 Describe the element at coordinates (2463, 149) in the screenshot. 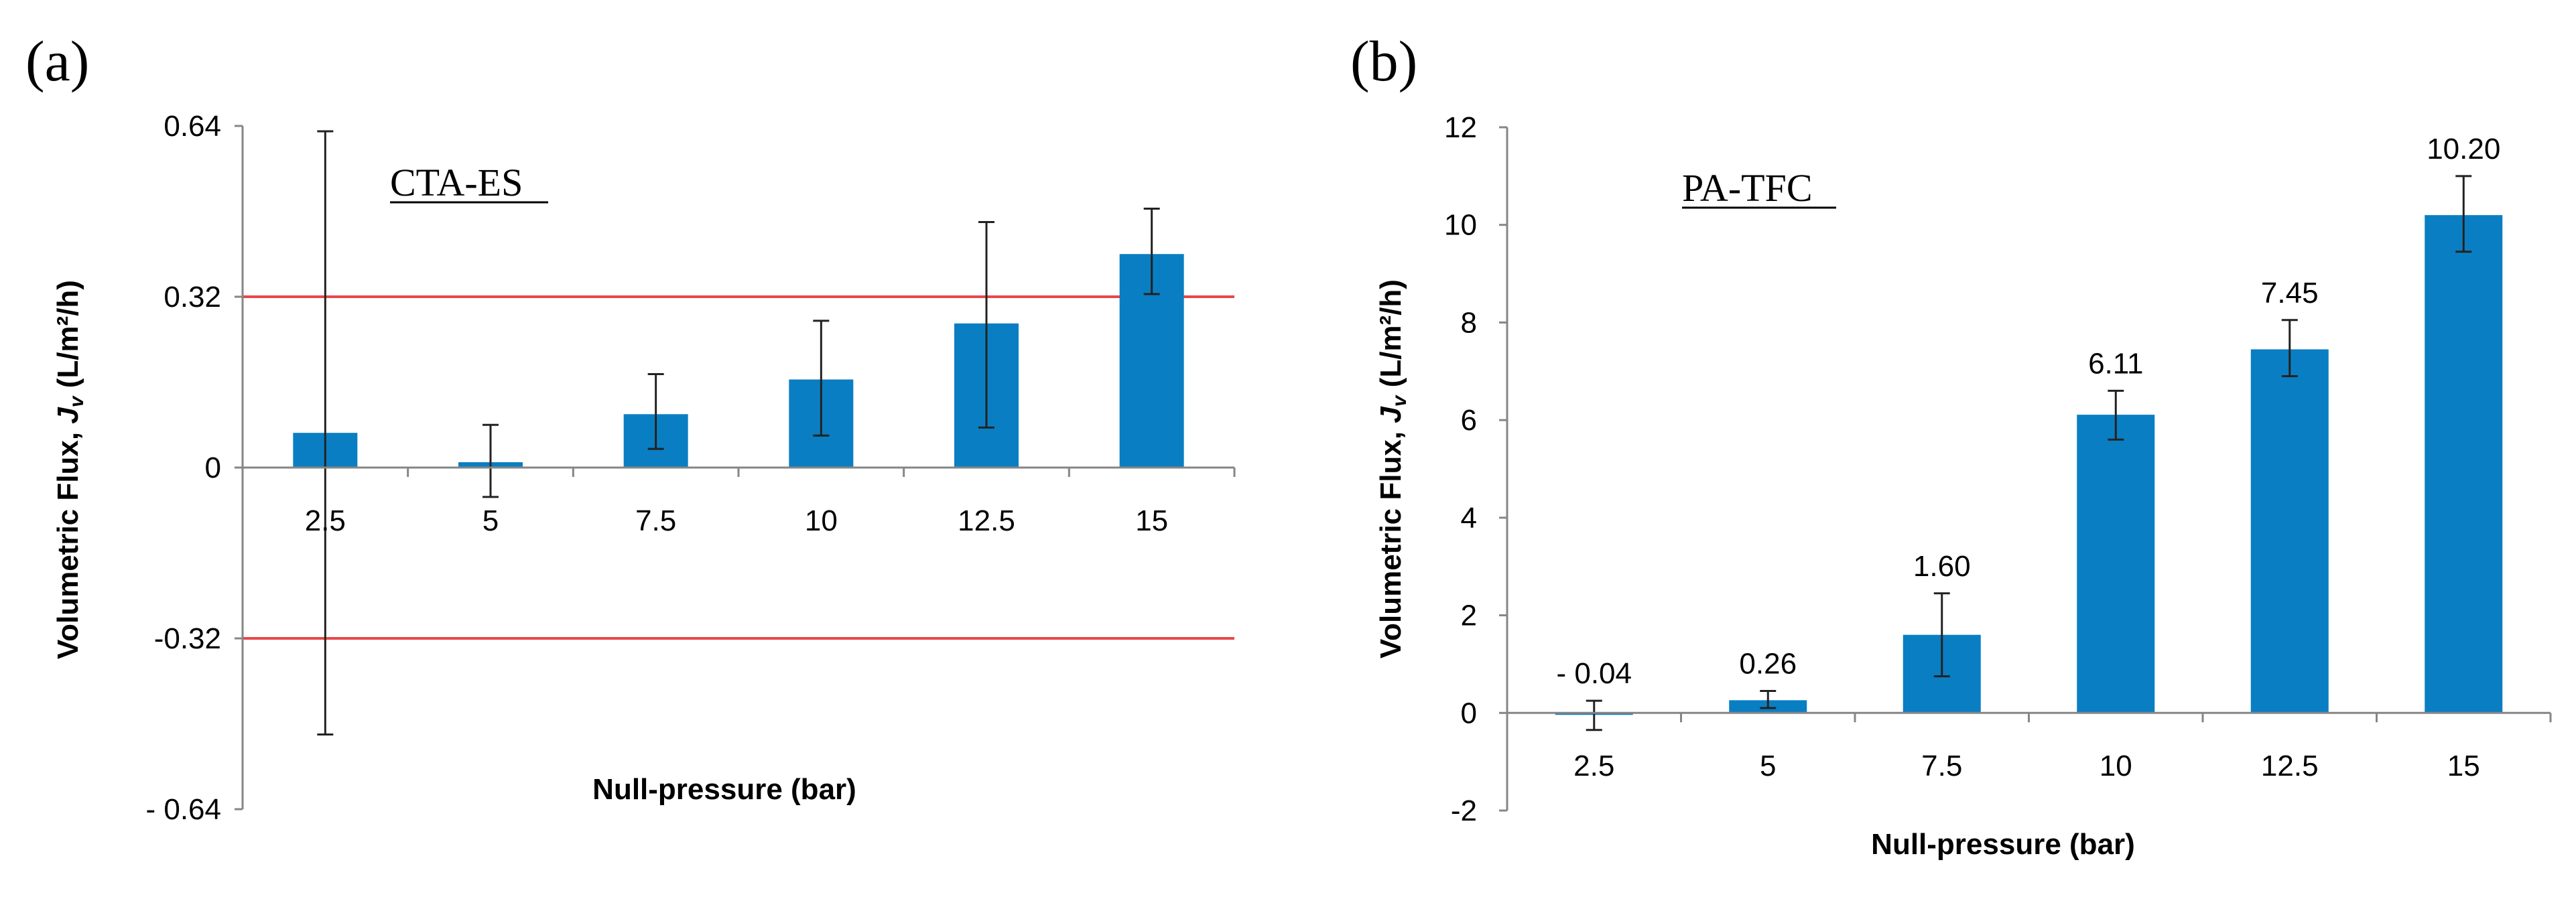

I see `panel-b-data-label: 10.20` at that location.